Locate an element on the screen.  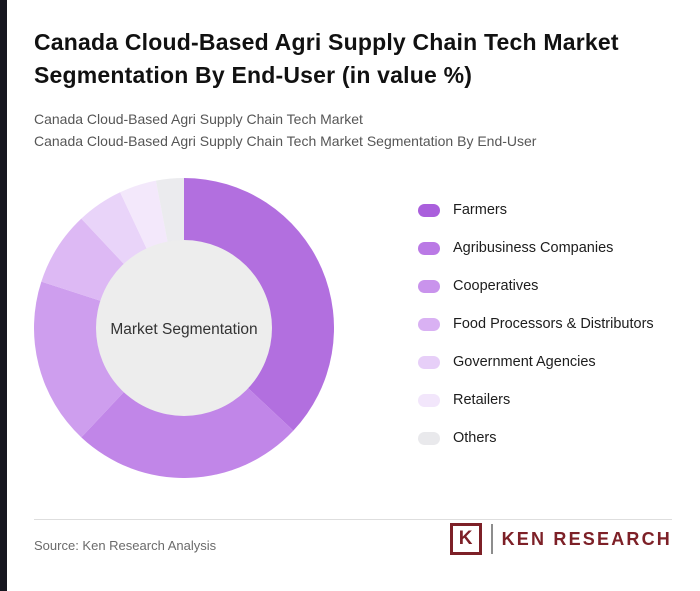
legend-label: Agribusiness Companies is located at coordinates (533, 248).